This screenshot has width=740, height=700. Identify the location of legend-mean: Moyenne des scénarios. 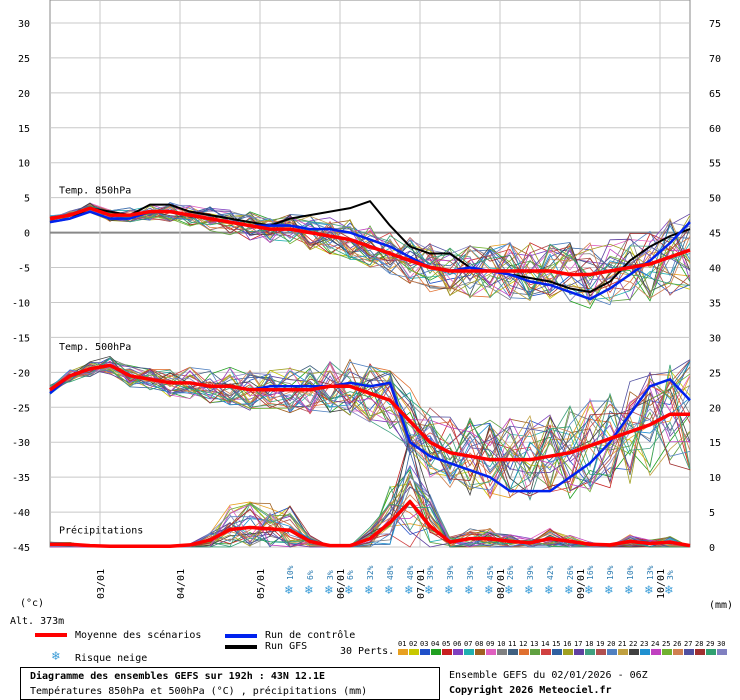
(138, 635).